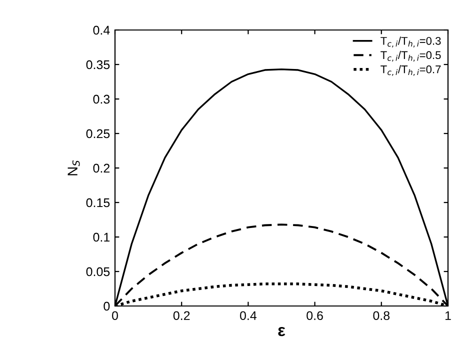 The width and height of the screenshot is (458, 347). What do you see at coordinates (98, 133) in the screenshot?
I see `y-tick-label: 0.25` at bounding box center [98, 133].